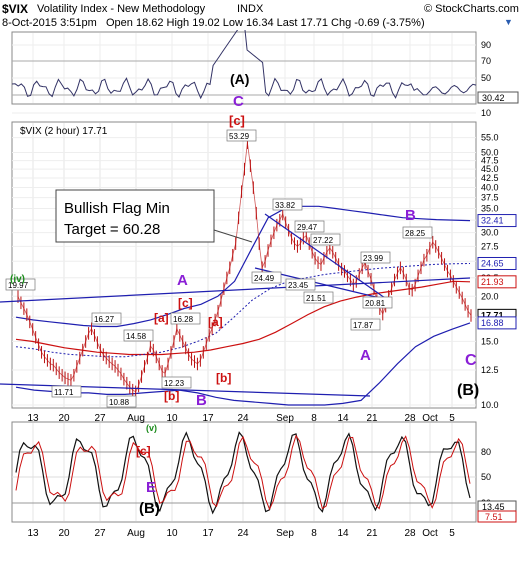 Image resolution: width=520 pixels, height=570 pixels. I want to click on x-tick-label-bottom: Oct, so click(430, 533).